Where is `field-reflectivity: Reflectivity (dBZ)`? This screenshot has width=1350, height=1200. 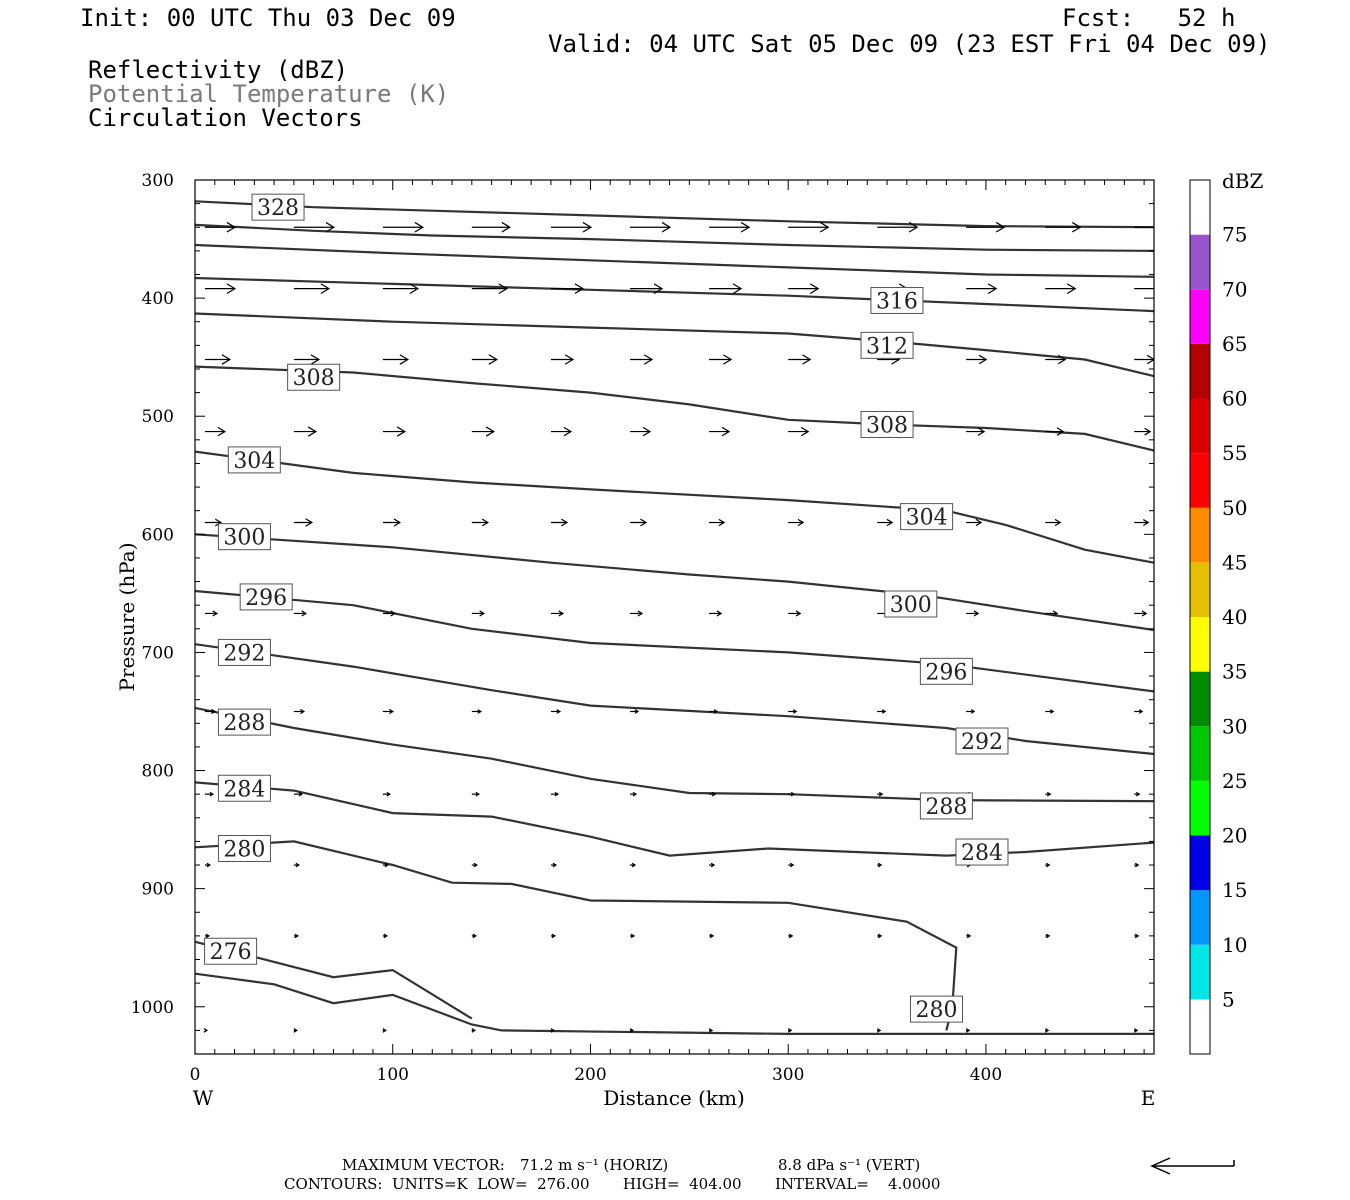 field-reflectivity: Reflectivity (dBZ) is located at coordinates (218, 70).